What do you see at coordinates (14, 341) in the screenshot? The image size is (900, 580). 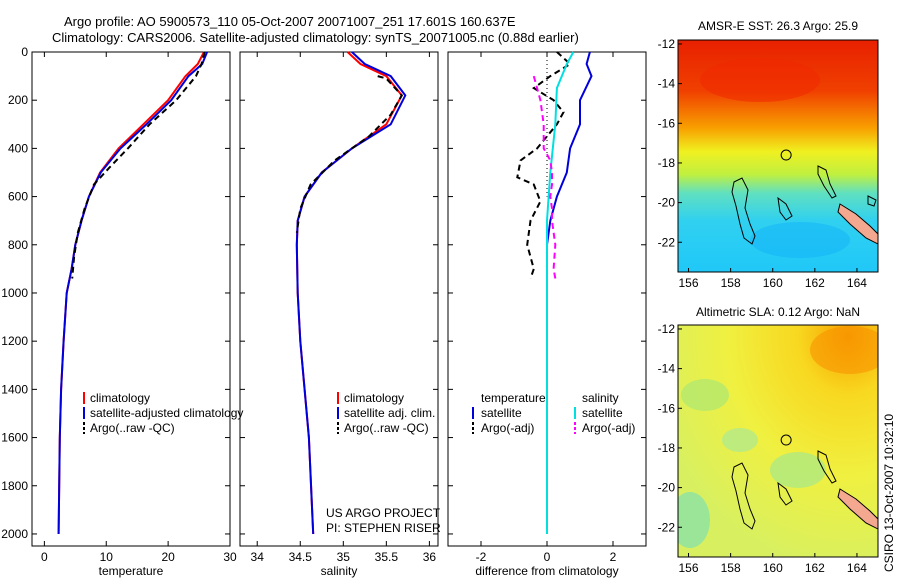 I see `depth-tick-label: 1200` at bounding box center [14, 341].